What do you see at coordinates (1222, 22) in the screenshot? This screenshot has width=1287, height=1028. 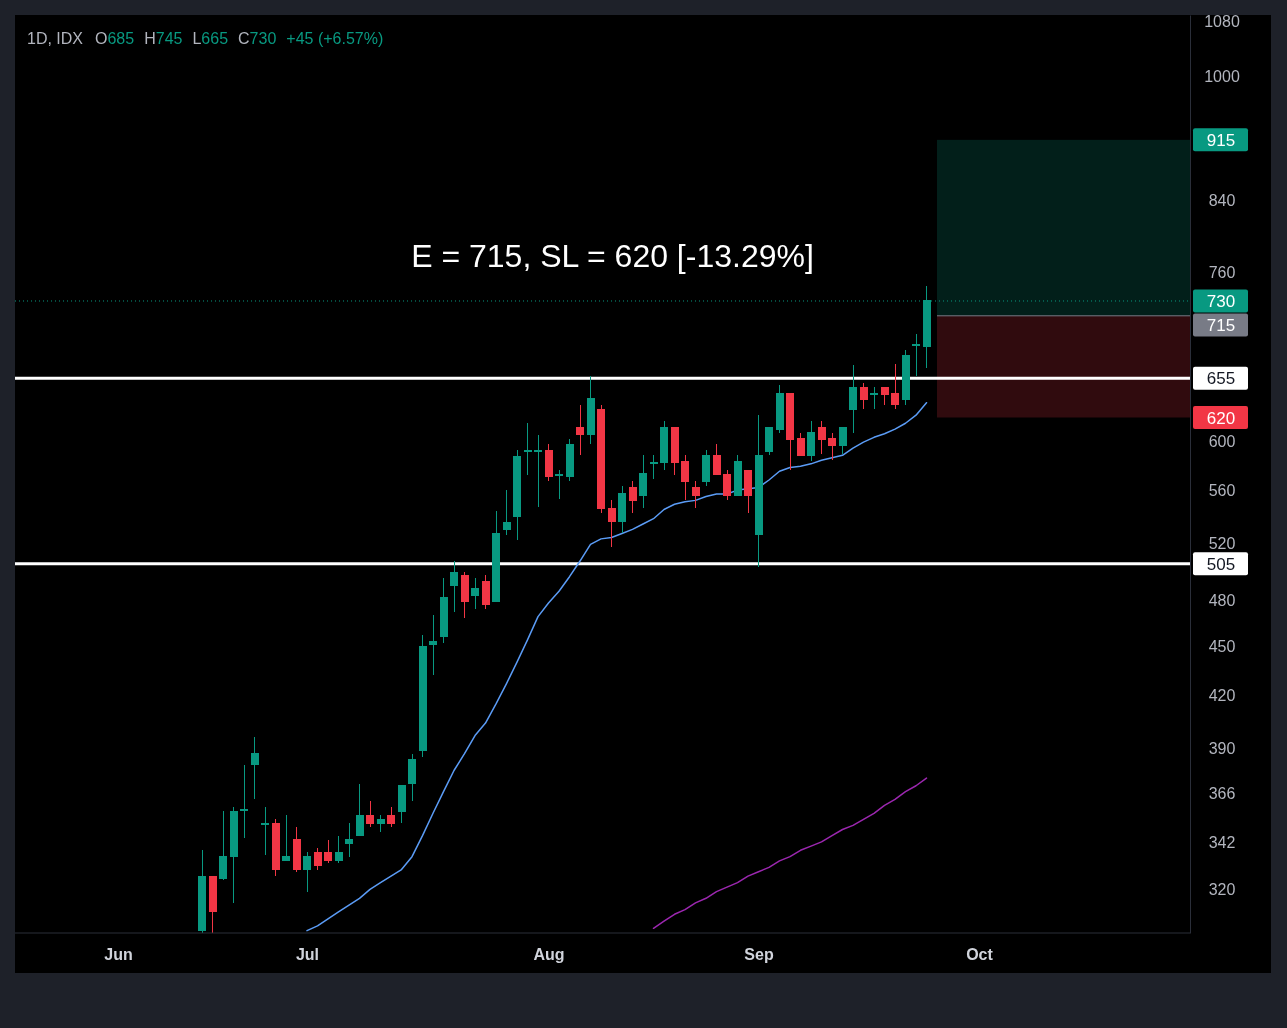 I see `y-tick-label: 1080` at bounding box center [1222, 22].